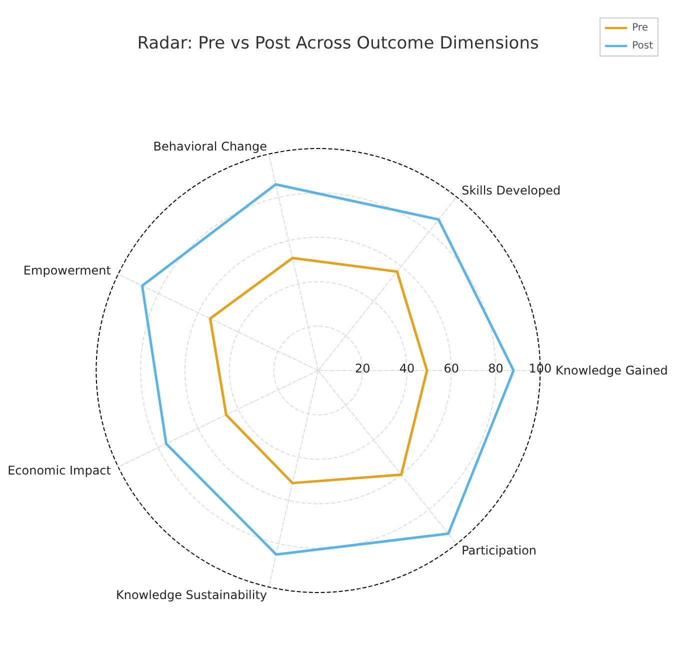  What do you see at coordinates (210, 146) in the screenshot?
I see `spoke-label: Behavioral Change` at bounding box center [210, 146].